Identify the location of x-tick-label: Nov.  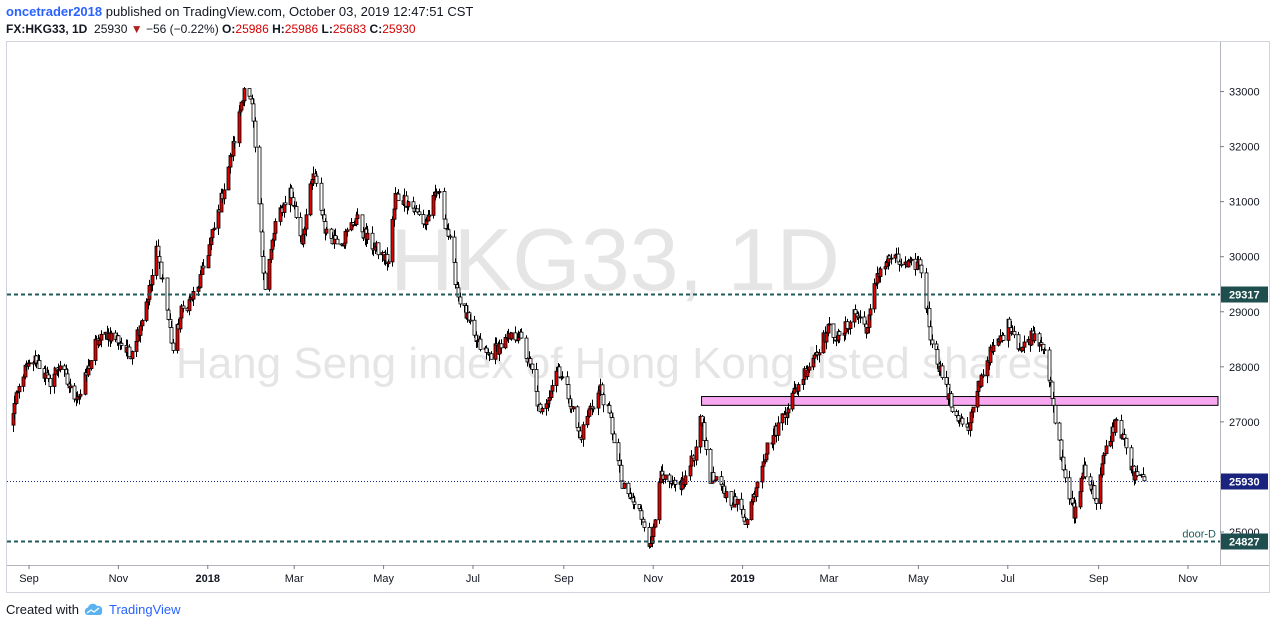
(119, 579).